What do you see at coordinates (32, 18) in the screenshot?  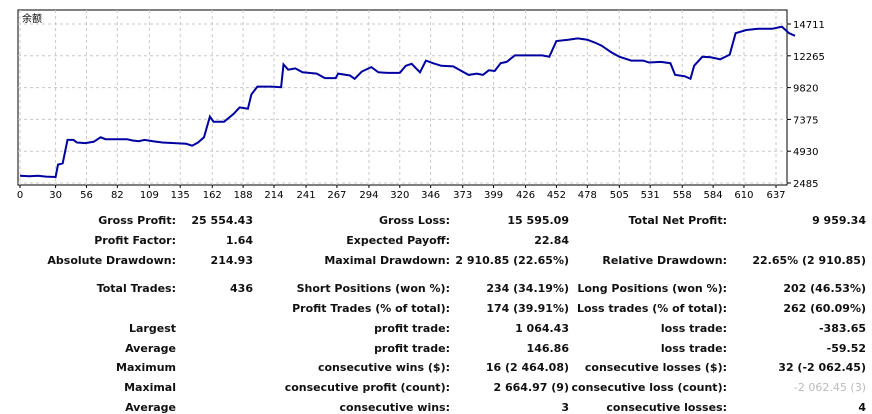 I see `chart-title: 余额` at bounding box center [32, 18].